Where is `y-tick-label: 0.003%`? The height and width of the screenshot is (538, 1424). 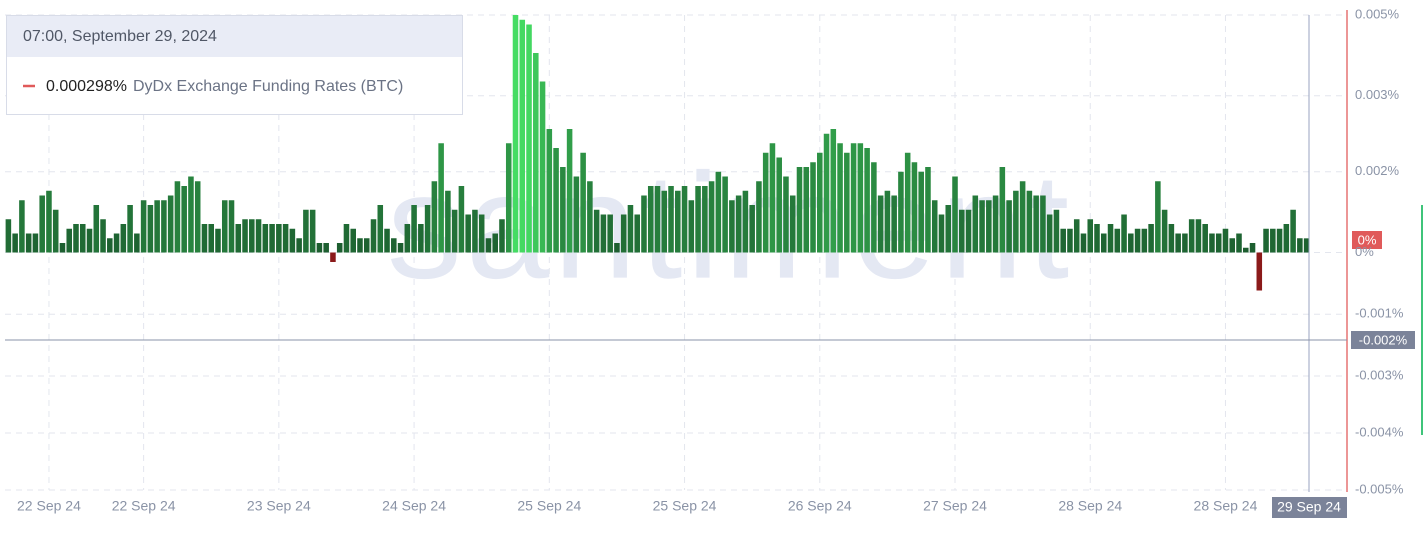
y-tick-label: 0.003% is located at coordinates (1377, 94).